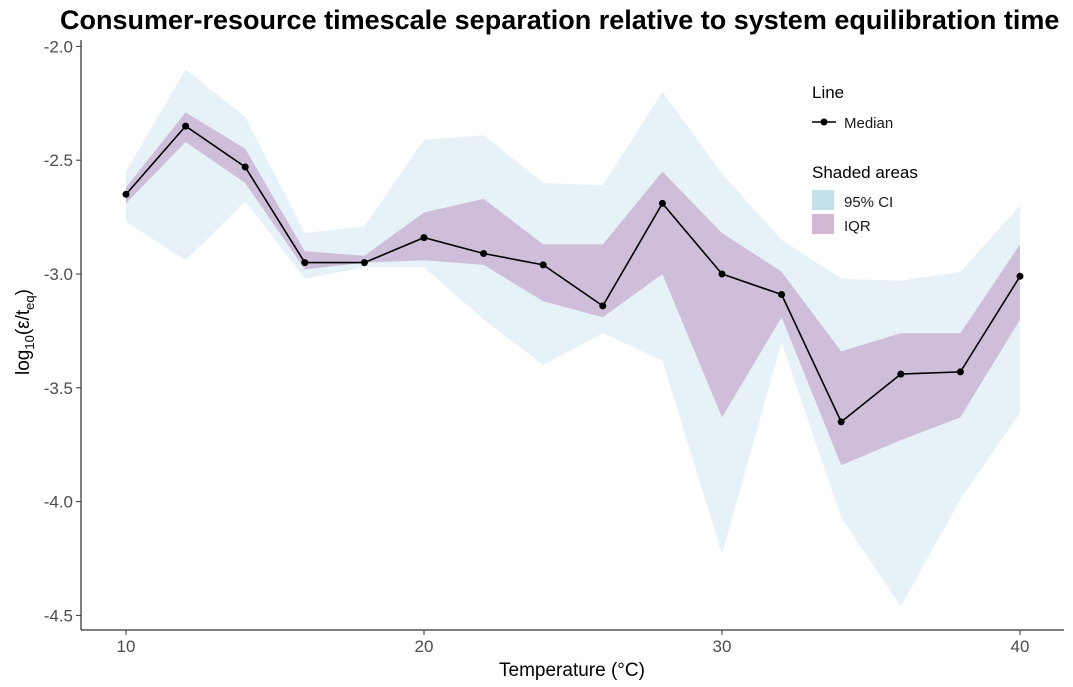 The width and height of the screenshot is (1073, 687). What do you see at coordinates (823, 200) in the screenshot?
I see `legend-ci-swatch` at bounding box center [823, 200].